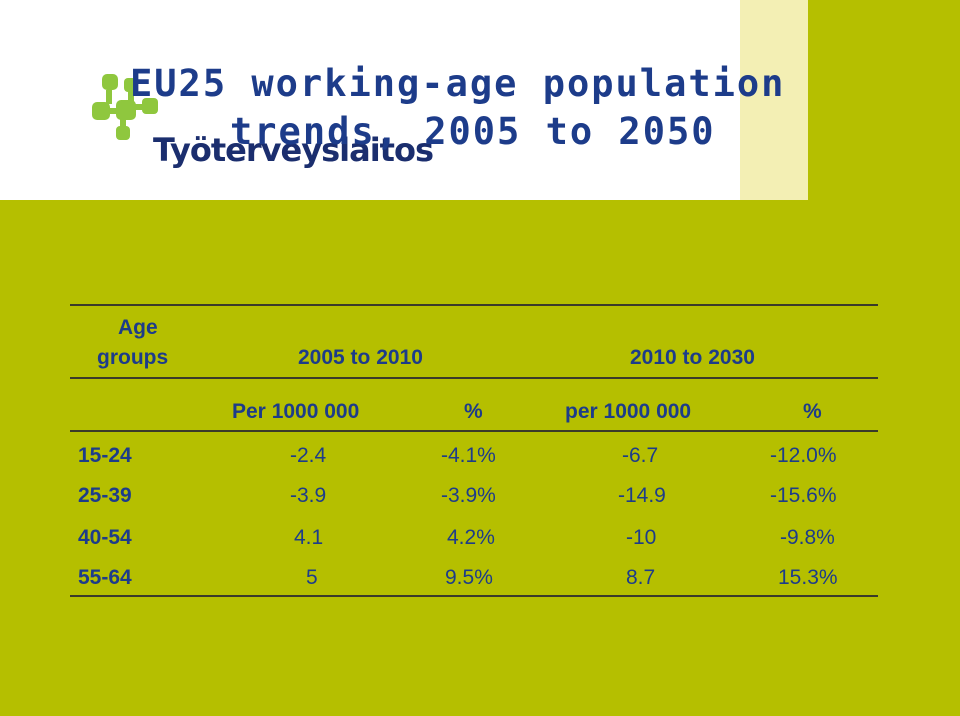  Describe the element at coordinates (308, 495) in the screenshot. I see `row-value: -3.9` at that location.